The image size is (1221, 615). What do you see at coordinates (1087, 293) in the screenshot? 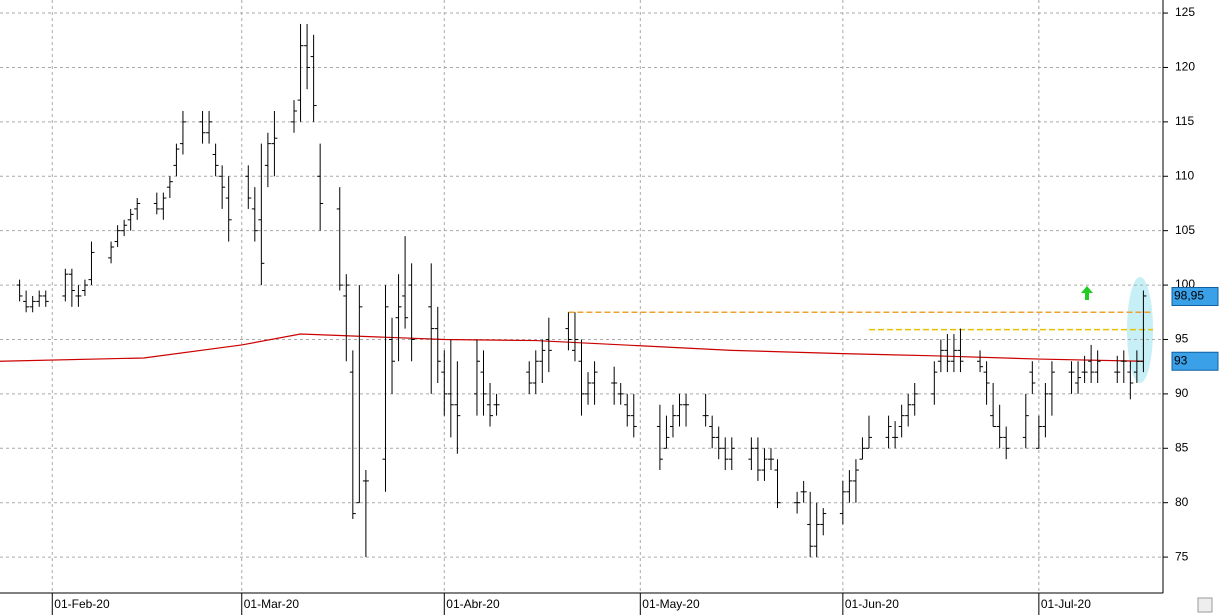
I see `up-arrow` at bounding box center [1087, 293].